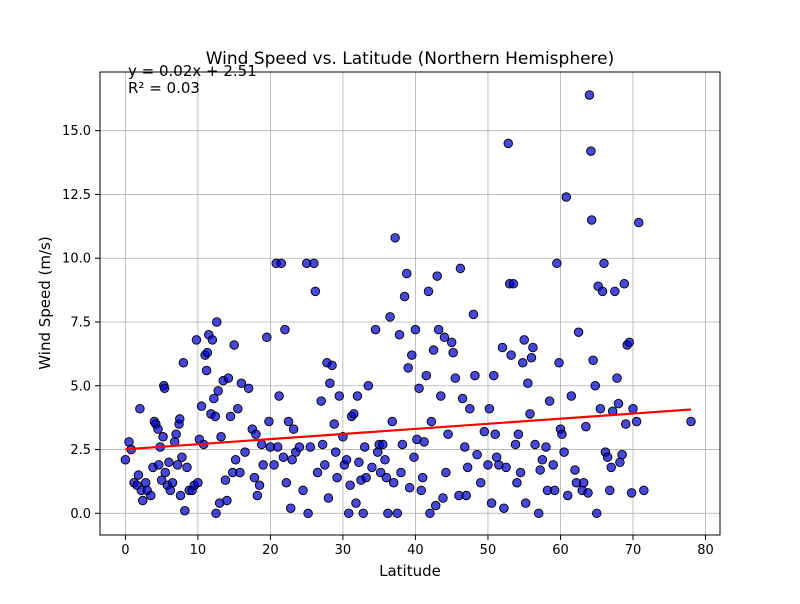 The width and height of the screenshot is (800, 604). Describe the element at coordinates (80, 386) in the screenshot. I see `y-tick-label: 5.0` at that location.